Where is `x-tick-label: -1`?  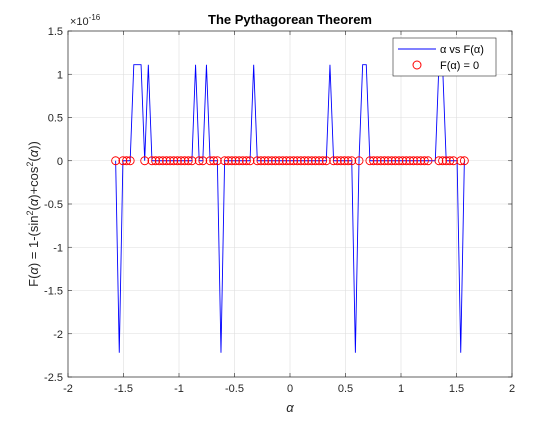
x-tick-label: -1 is located at coordinates (179, 389).